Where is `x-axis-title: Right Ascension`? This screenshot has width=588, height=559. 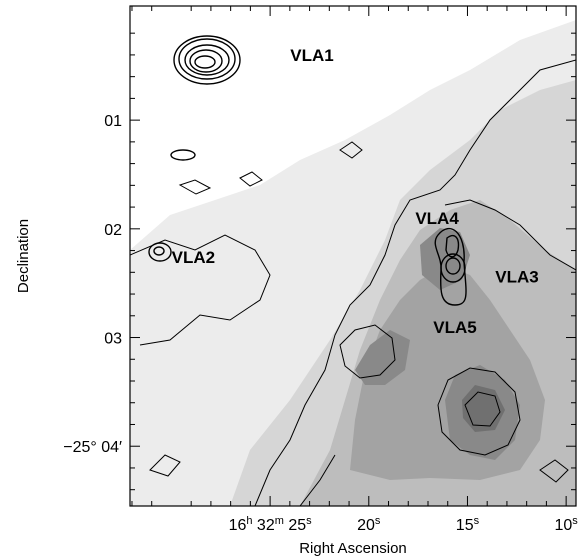
x-axis-title: Right Ascension is located at coordinates (353, 548).